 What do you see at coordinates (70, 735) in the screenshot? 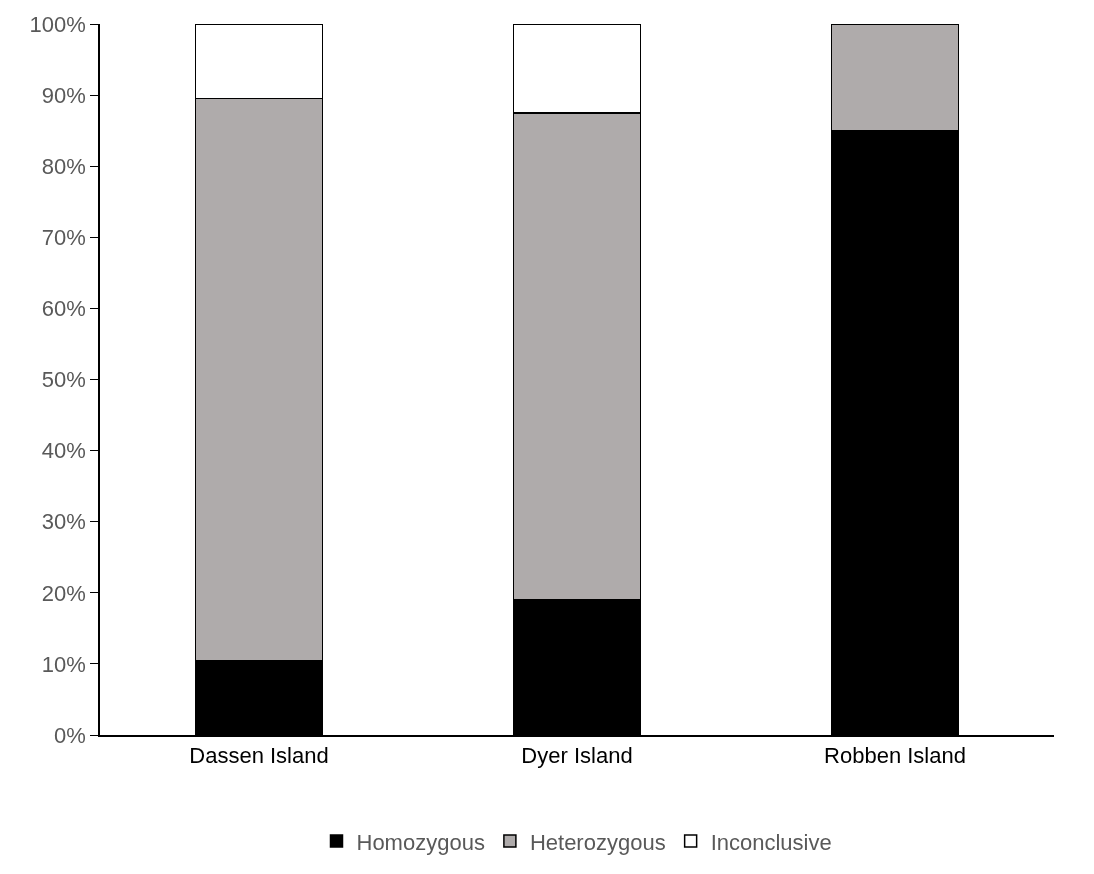
I see `y-tick-label: 0%` at bounding box center [70, 735].